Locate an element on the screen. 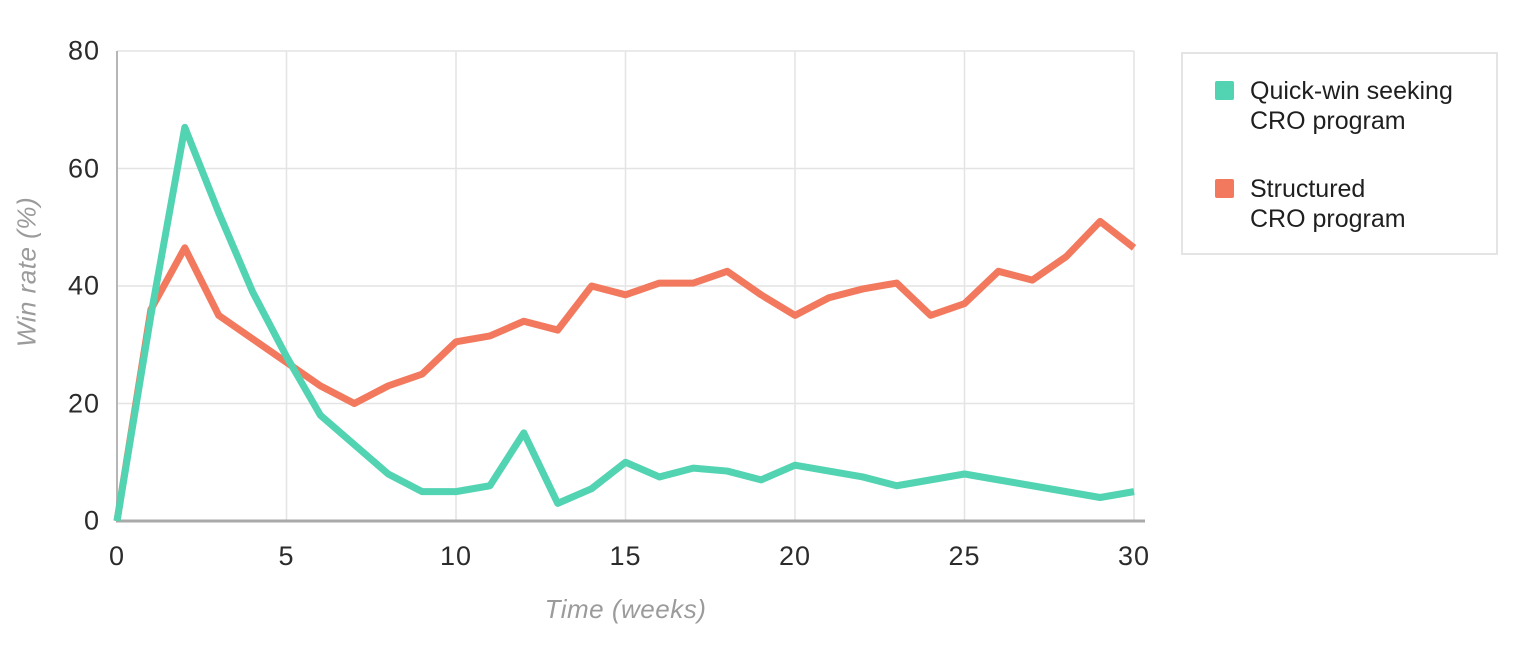  legend-label-structured: Structured CRO program is located at coordinates (1328, 204).